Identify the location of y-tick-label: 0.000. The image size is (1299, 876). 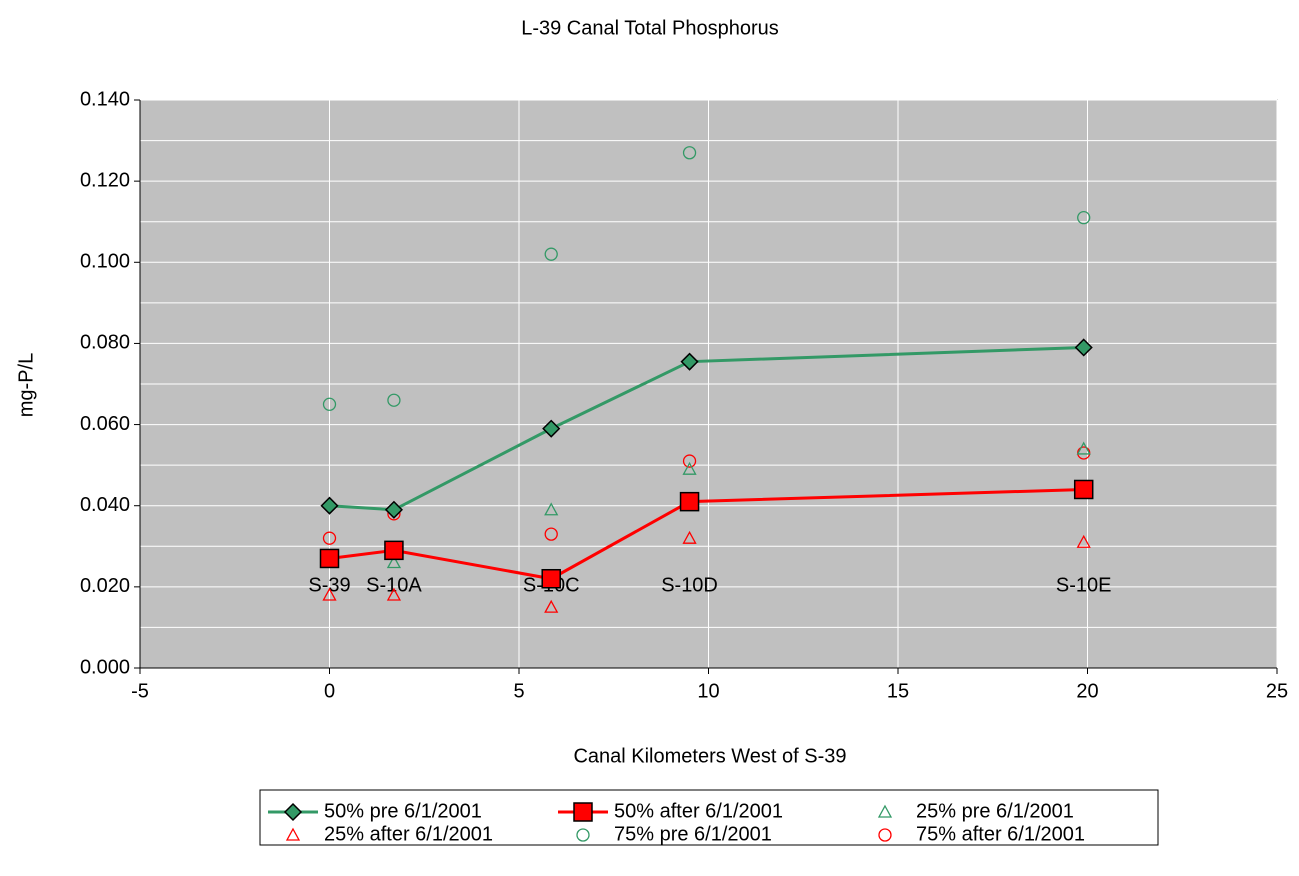
(105, 667).